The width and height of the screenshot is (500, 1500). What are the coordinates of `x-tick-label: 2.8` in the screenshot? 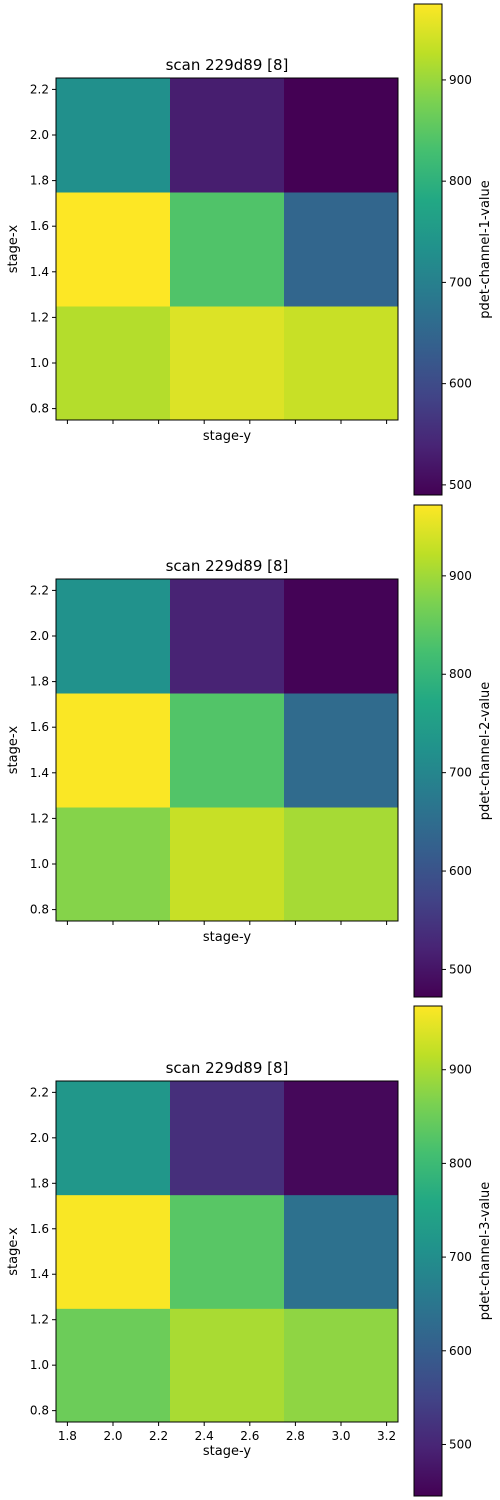 It's located at (295, 1436).